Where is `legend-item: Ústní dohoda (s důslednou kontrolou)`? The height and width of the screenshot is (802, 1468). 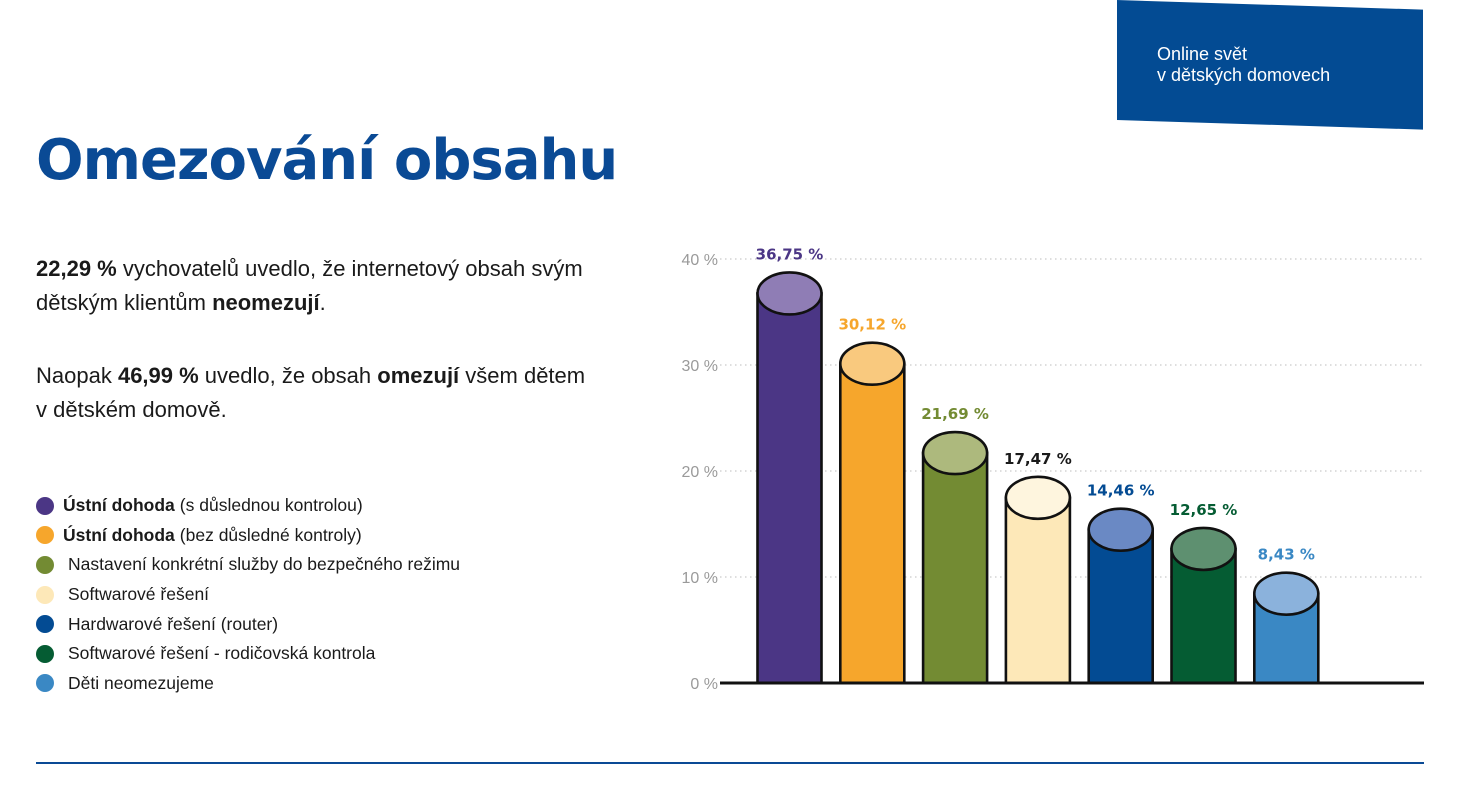
legend-item: Ústní dohoda (s důslednou kontrolou) is located at coordinates (248, 506).